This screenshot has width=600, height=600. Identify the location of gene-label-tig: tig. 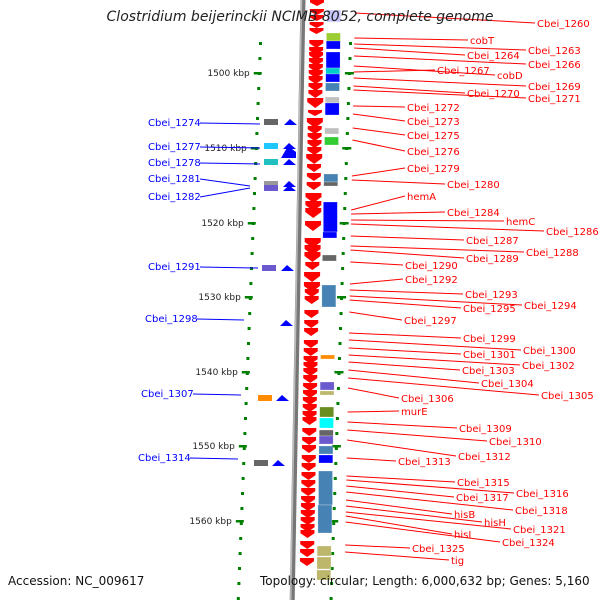
(457, 561).